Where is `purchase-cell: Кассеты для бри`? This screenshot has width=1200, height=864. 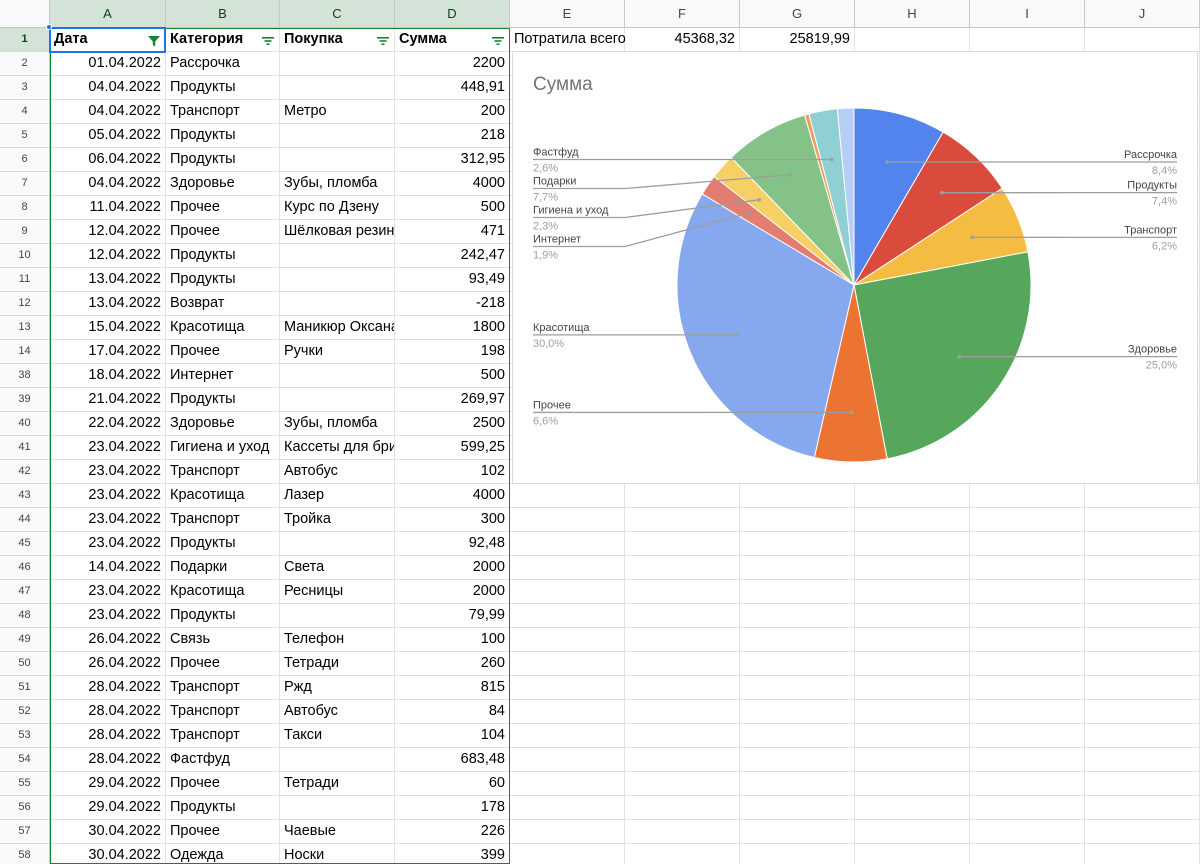
purchase-cell: Кассеты для бри is located at coordinates (337, 448).